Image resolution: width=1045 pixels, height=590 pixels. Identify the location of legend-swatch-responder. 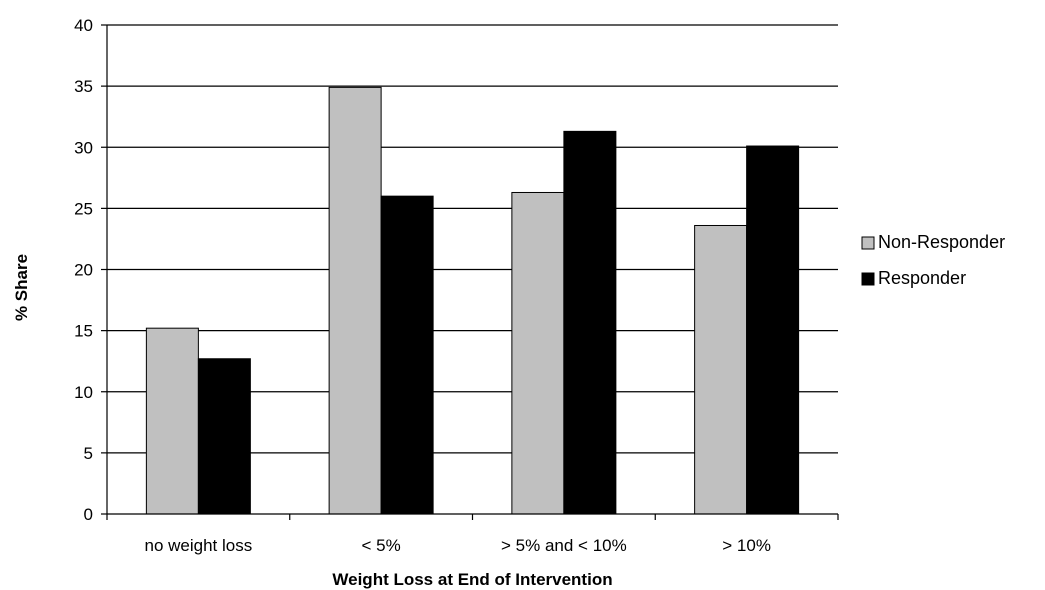
(868, 279).